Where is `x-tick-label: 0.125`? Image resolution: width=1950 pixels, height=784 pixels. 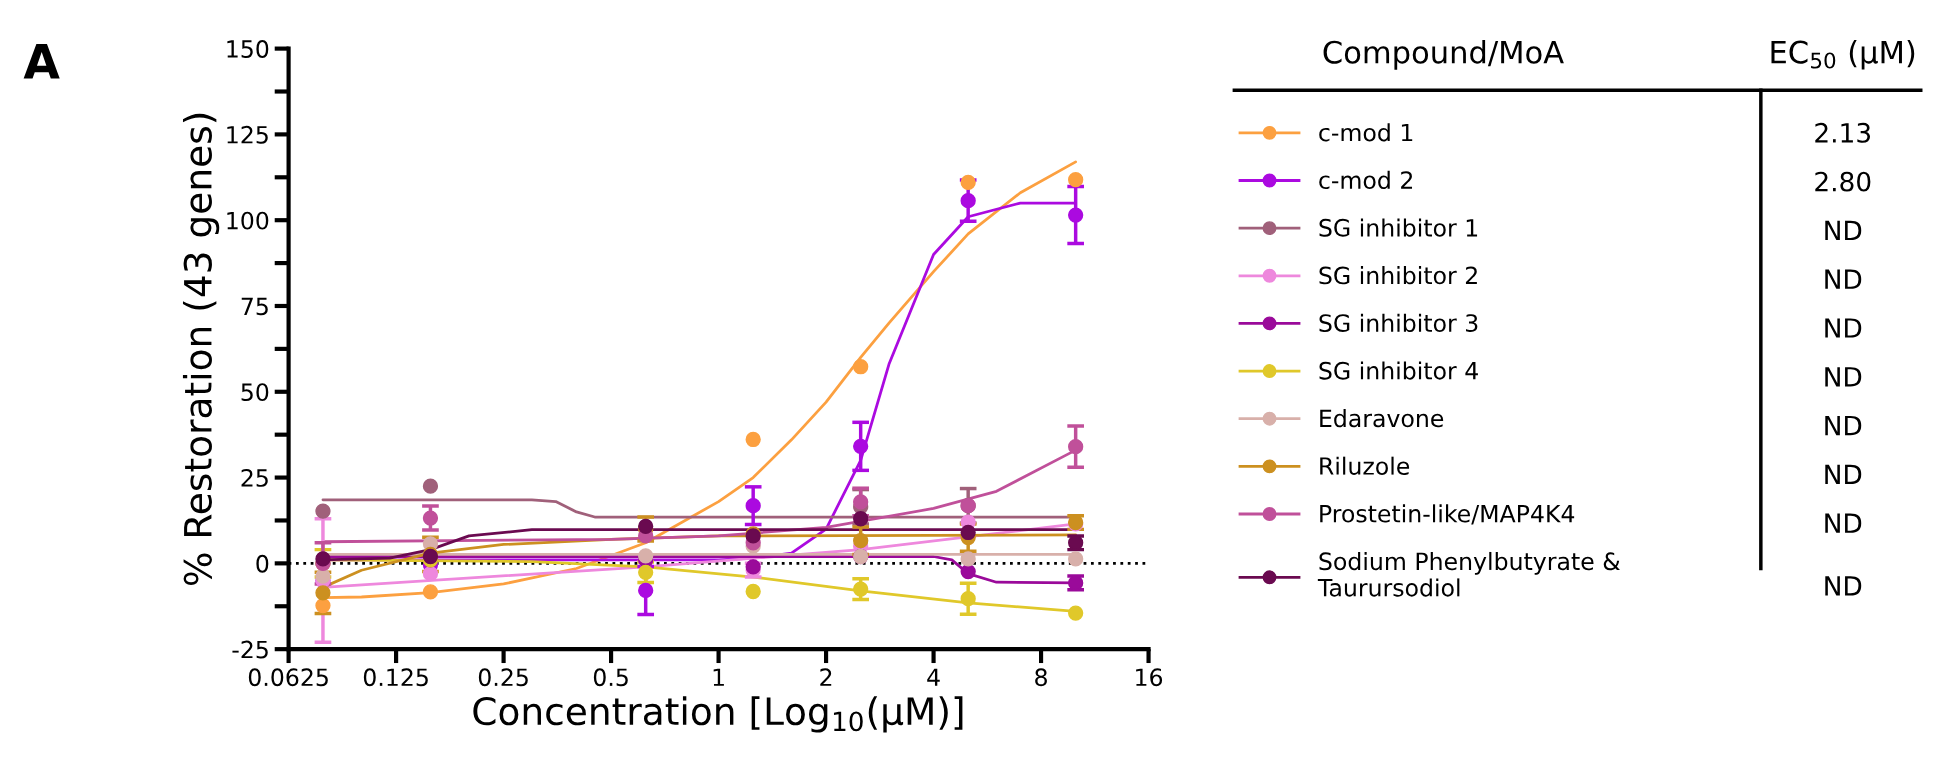
x-tick-label: 0.125 is located at coordinates (395, 677).